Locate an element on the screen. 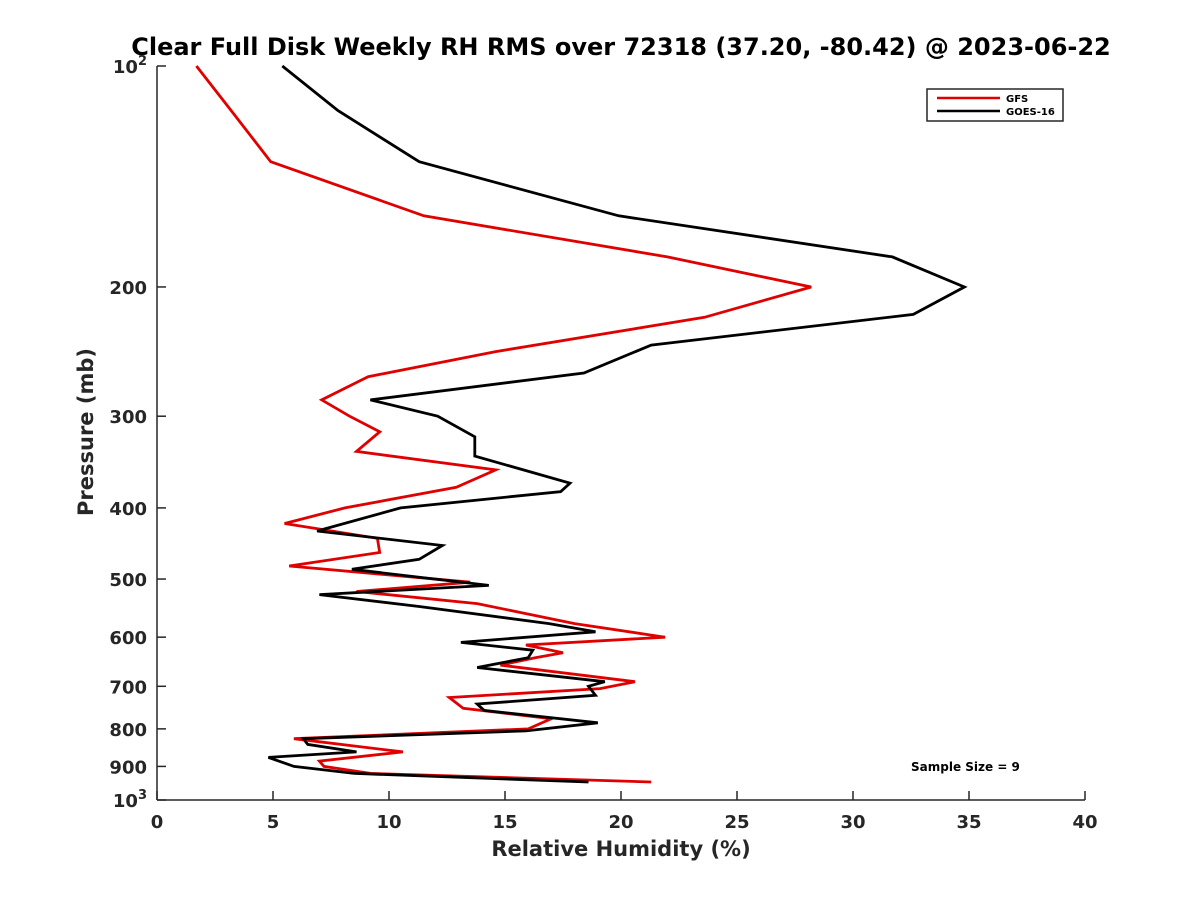 The width and height of the screenshot is (1200, 900). legend: GFS GOES-16 is located at coordinates (995, 105).